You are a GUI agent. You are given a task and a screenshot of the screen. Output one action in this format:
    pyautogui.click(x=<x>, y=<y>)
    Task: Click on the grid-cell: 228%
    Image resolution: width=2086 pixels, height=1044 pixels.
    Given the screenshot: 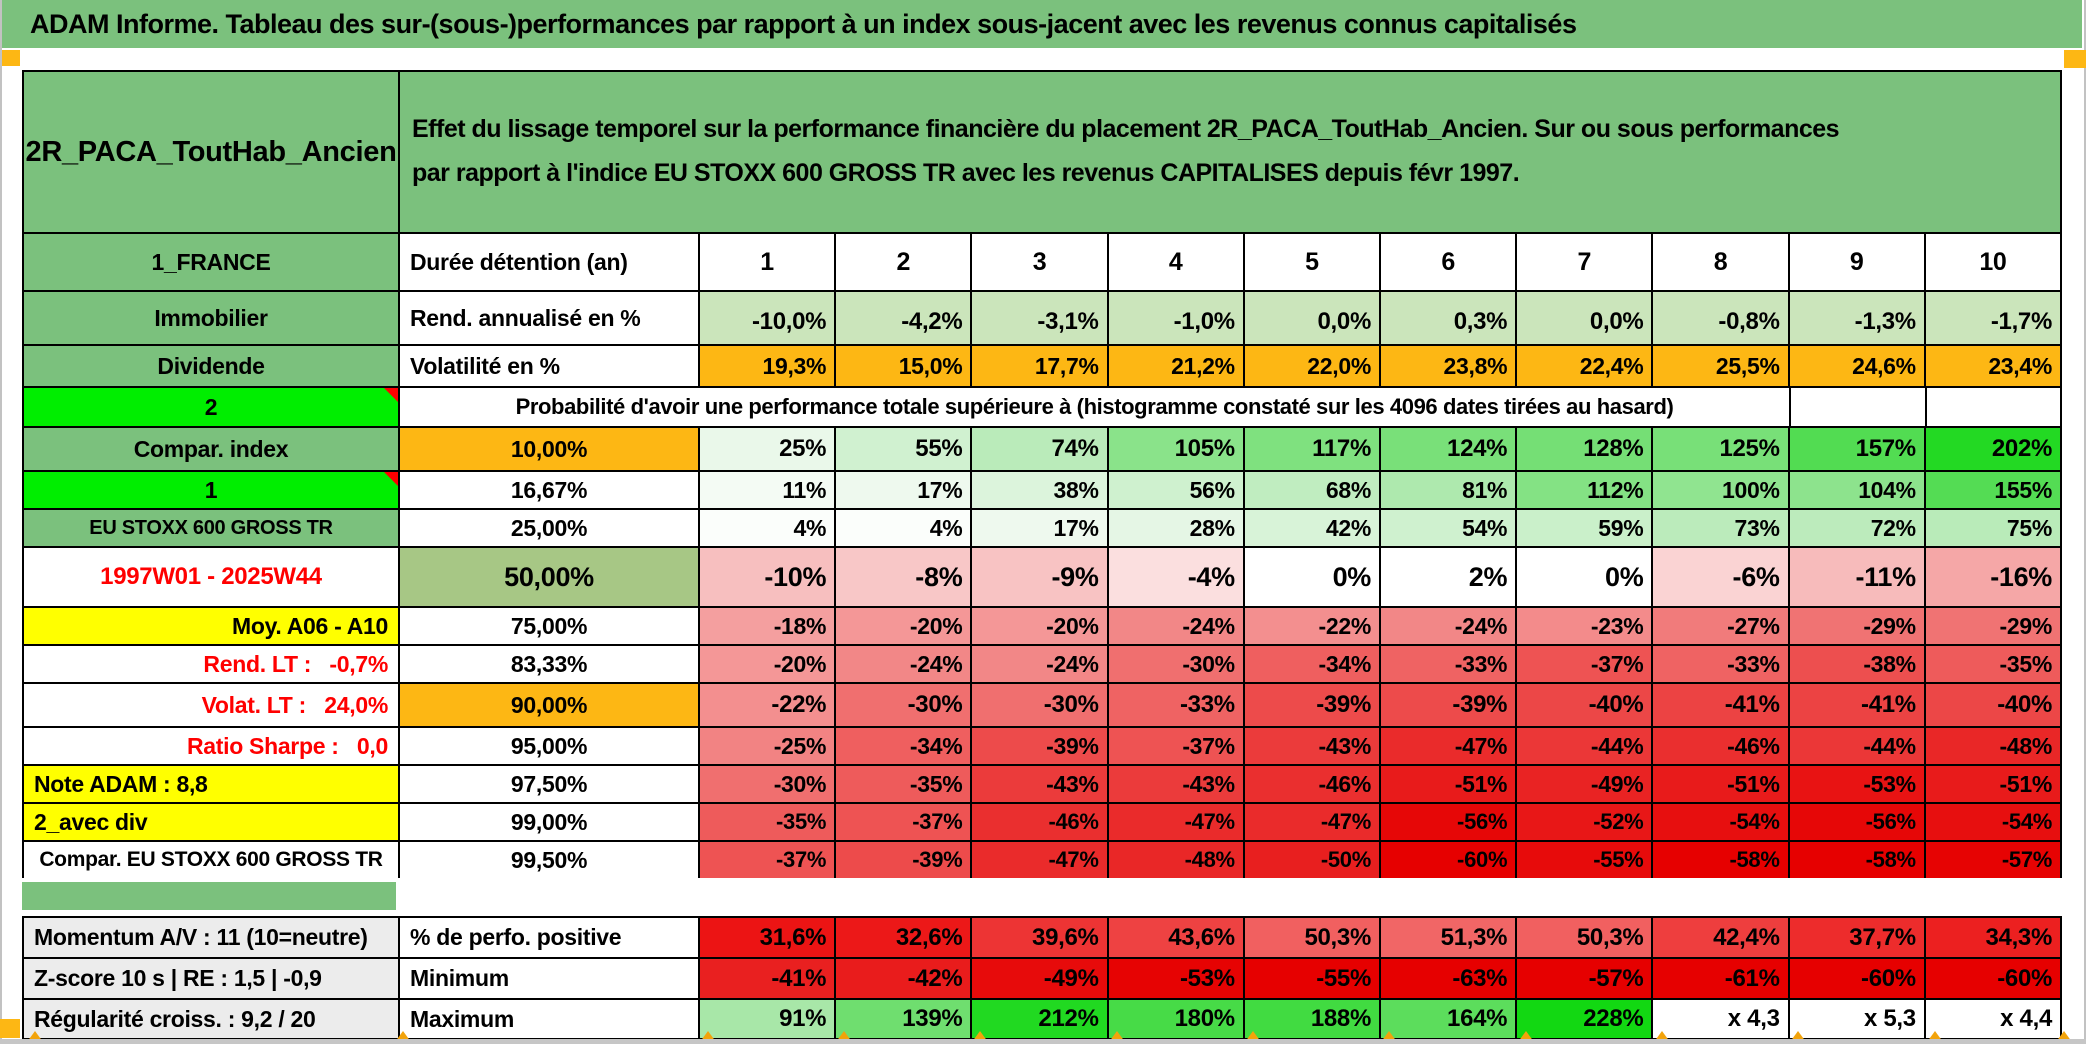 What is the action you would take?
    pyautogui.click(x=1585, y=1019)
    